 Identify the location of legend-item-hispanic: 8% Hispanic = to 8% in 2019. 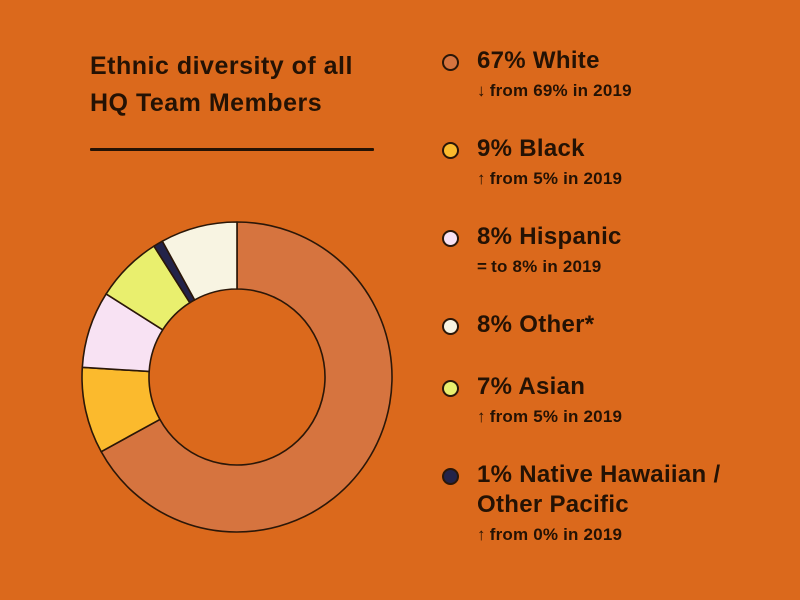
(598, 250).